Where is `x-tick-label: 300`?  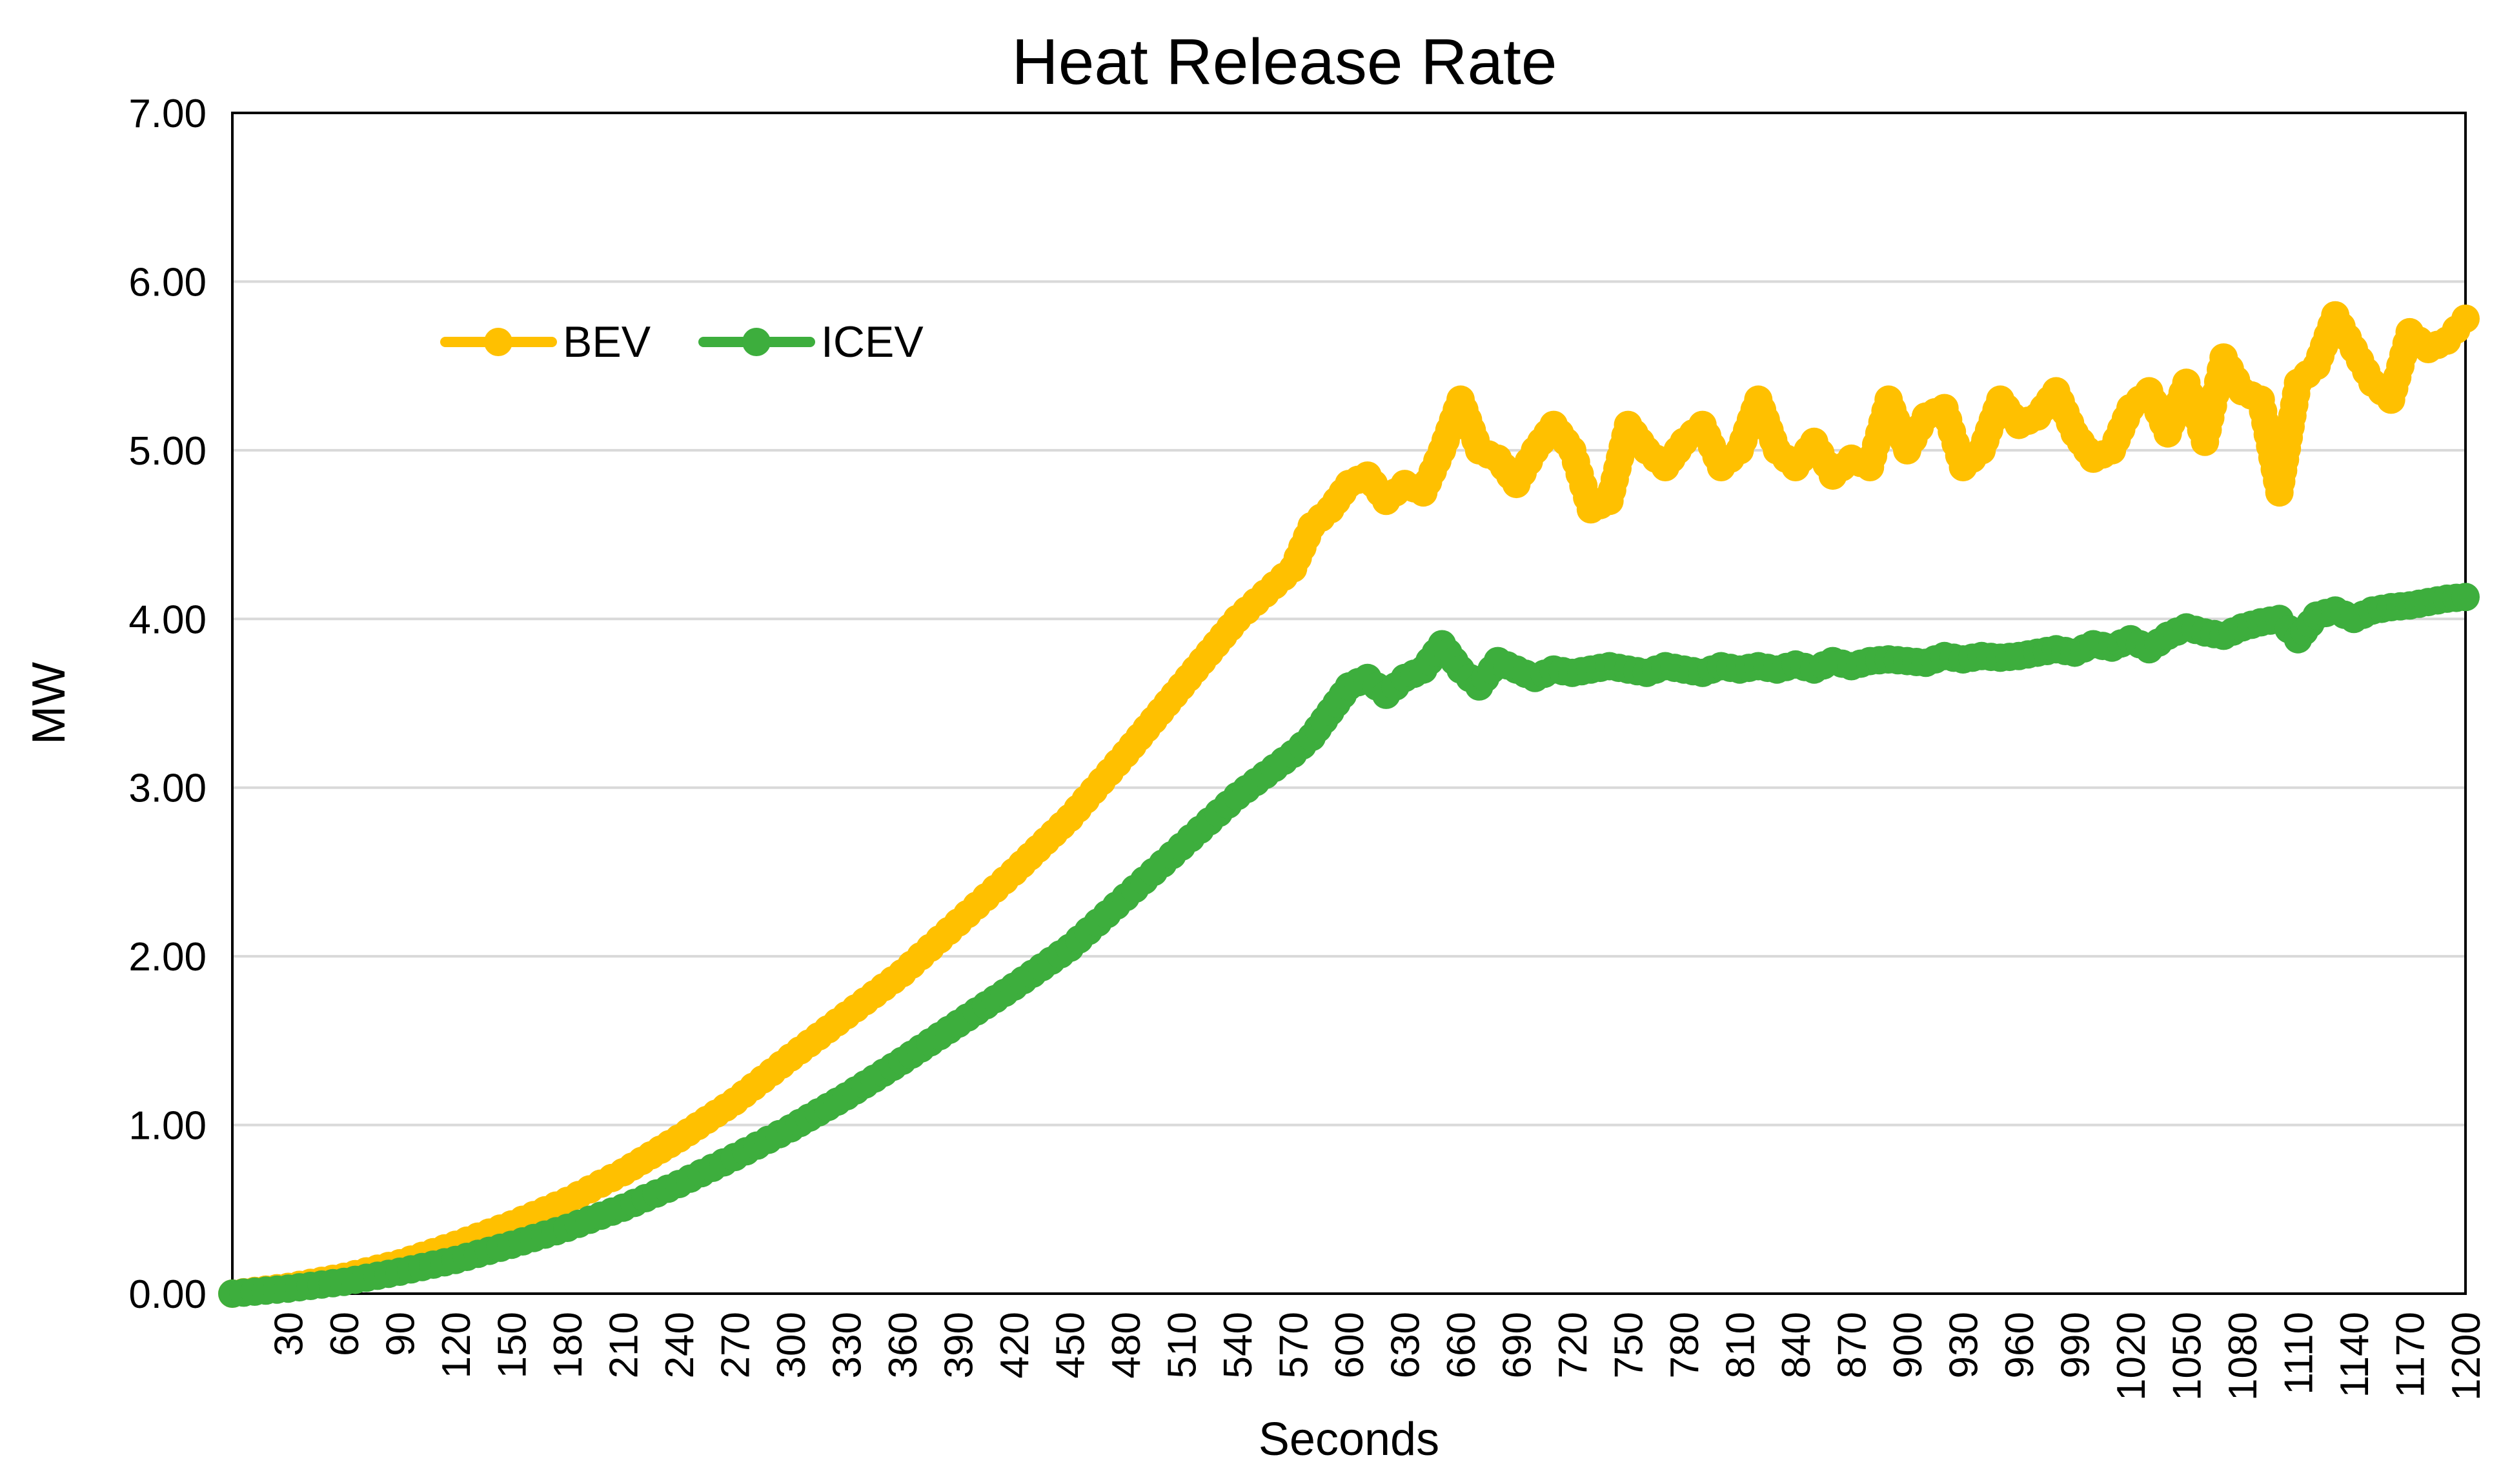 x-tick-label: 300 is located at coordinates (791, 1345).